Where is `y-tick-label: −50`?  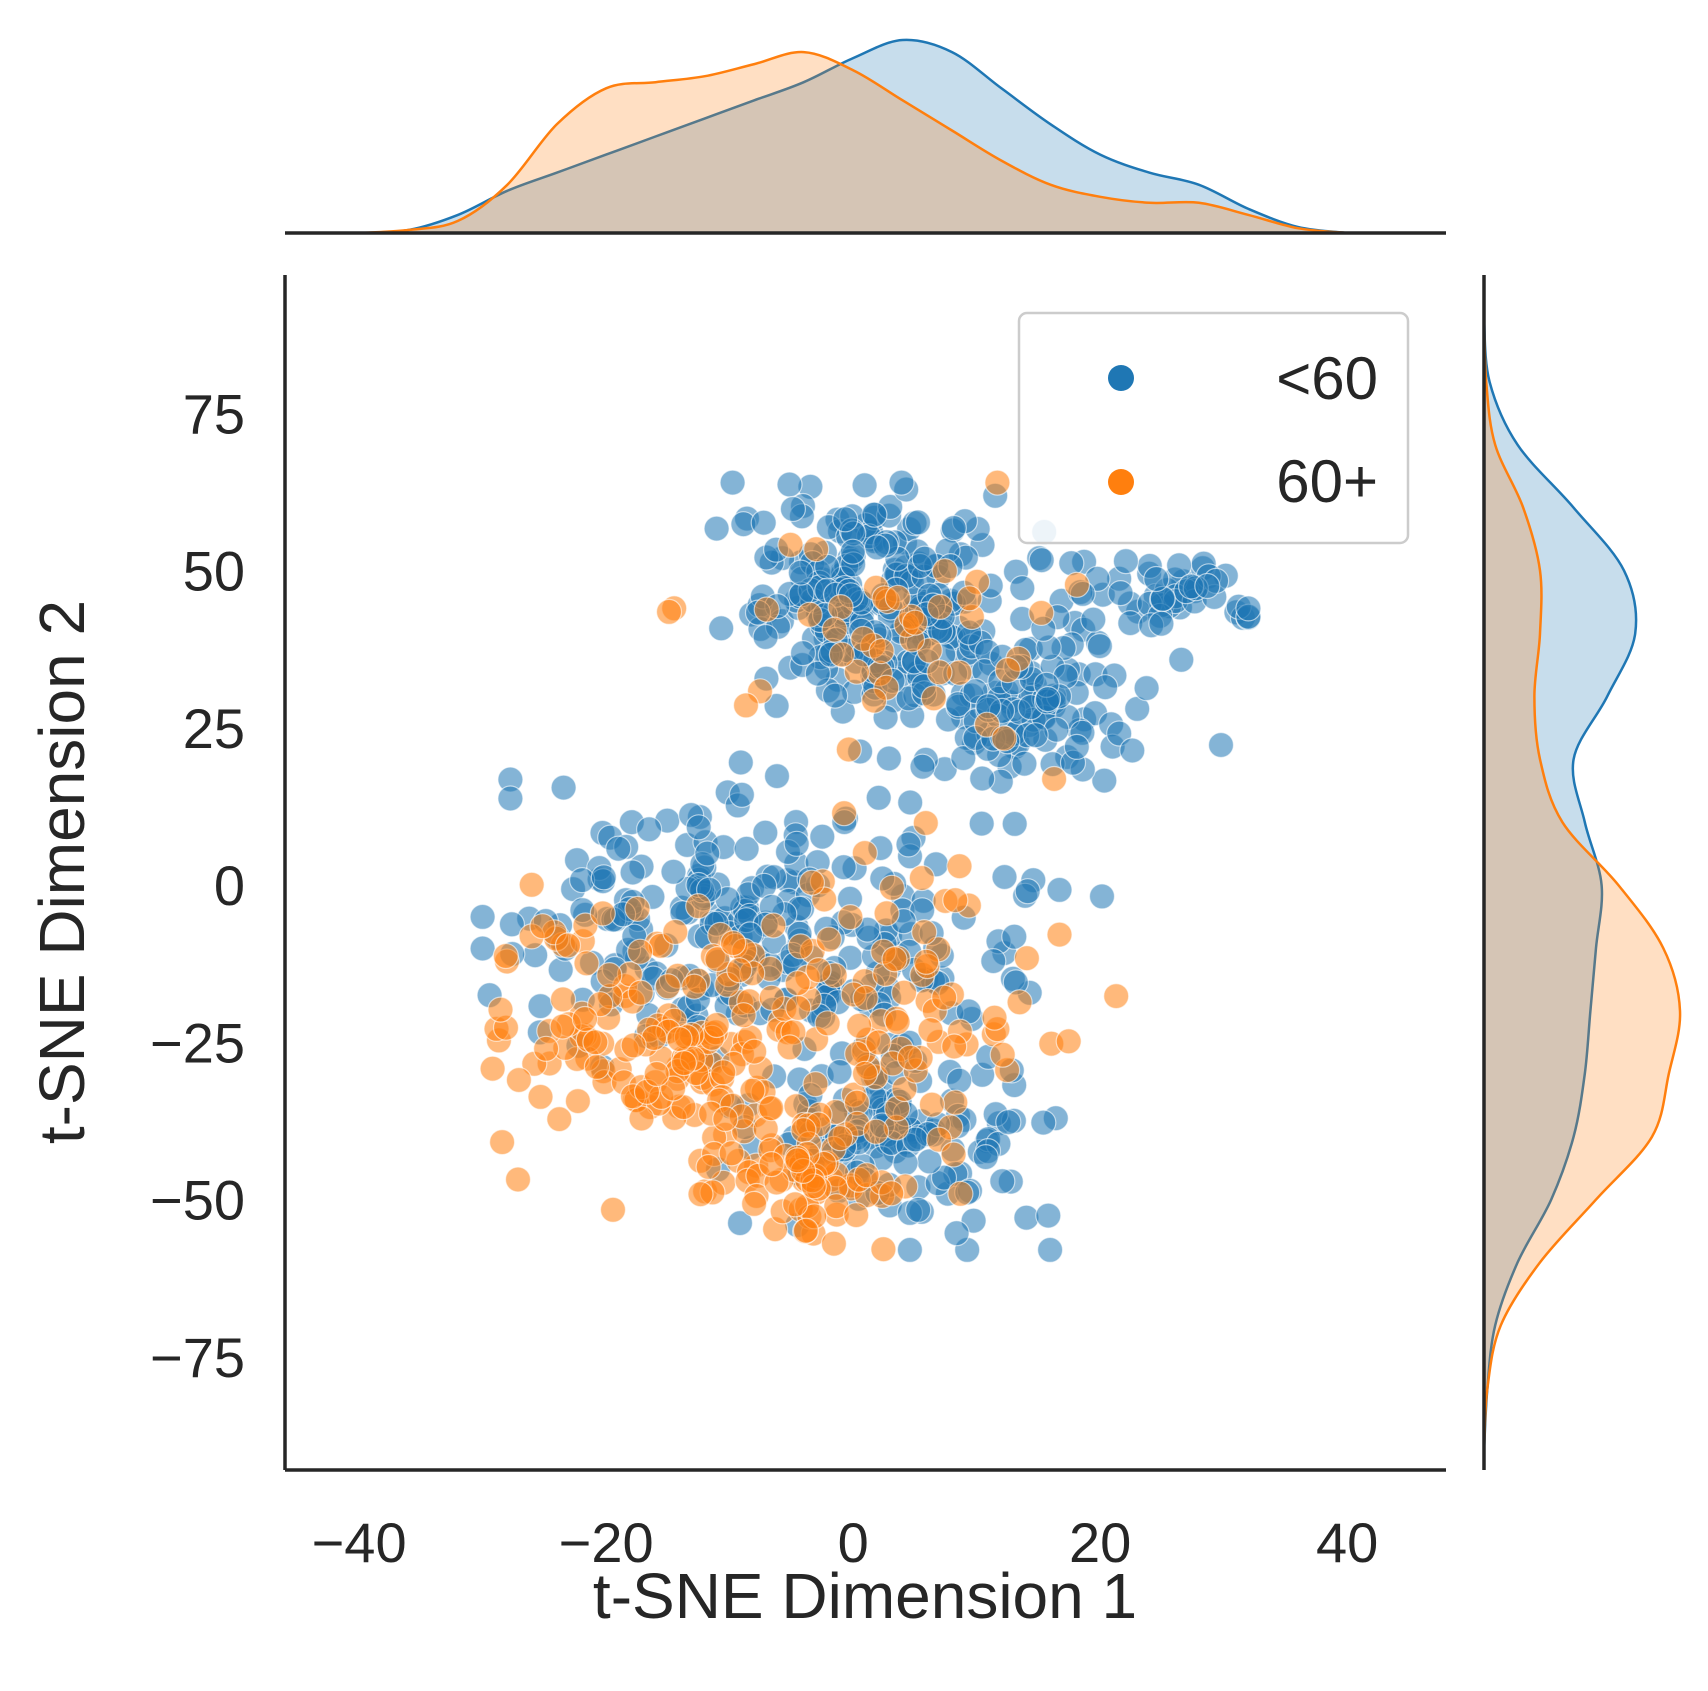
y-tick-label: −50 is located at coordinates (197, 1200).